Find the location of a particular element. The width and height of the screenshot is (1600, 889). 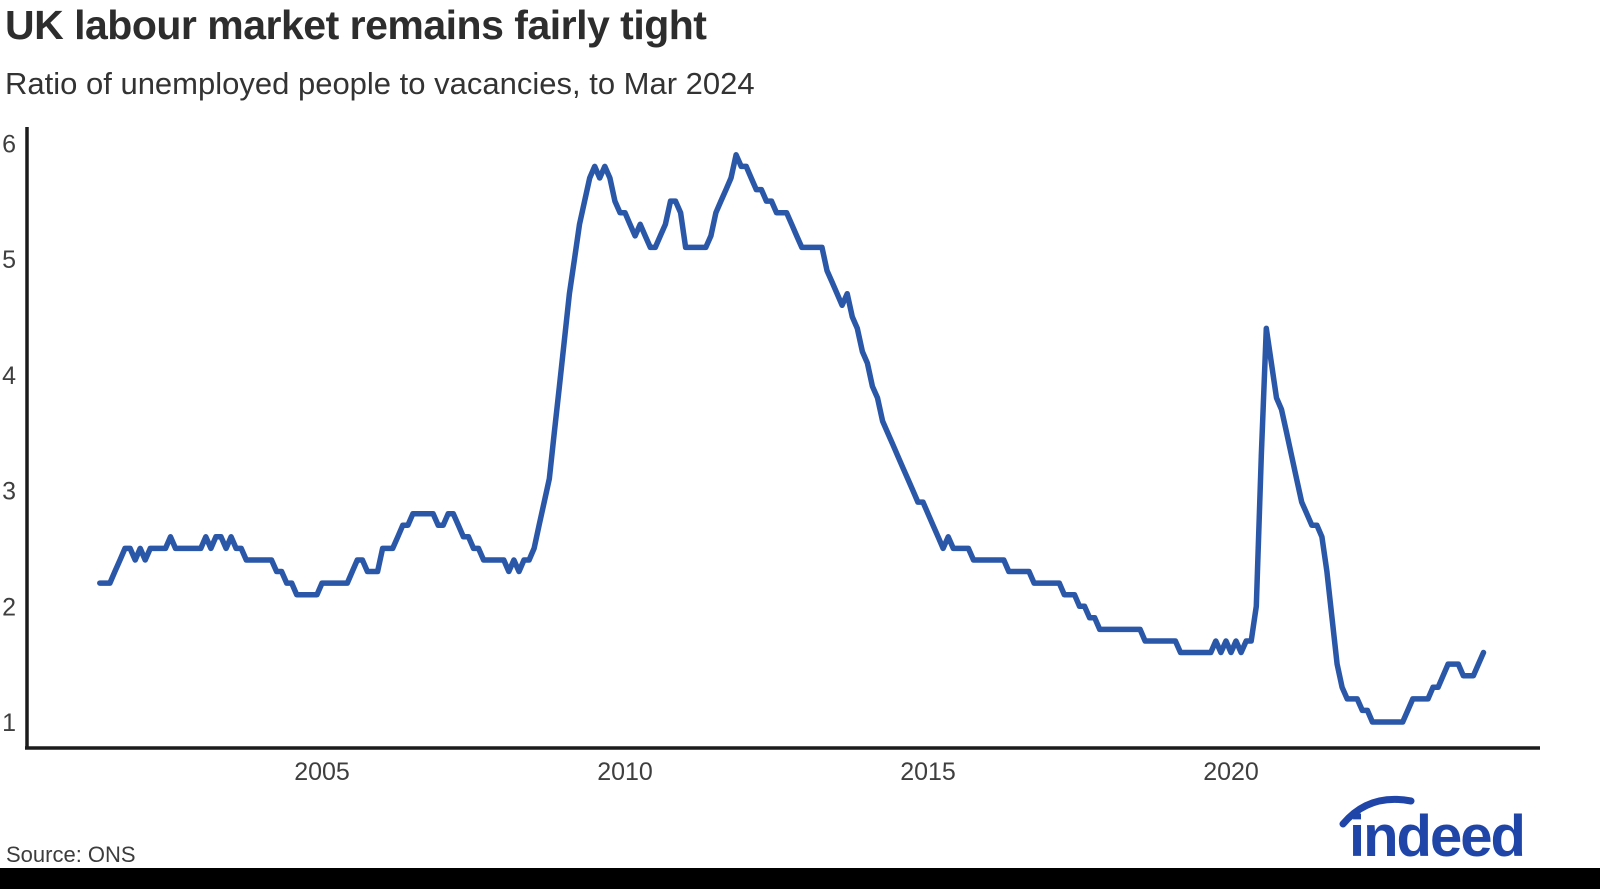

source-note: Source: ONS is located at coordinates (71, 854).